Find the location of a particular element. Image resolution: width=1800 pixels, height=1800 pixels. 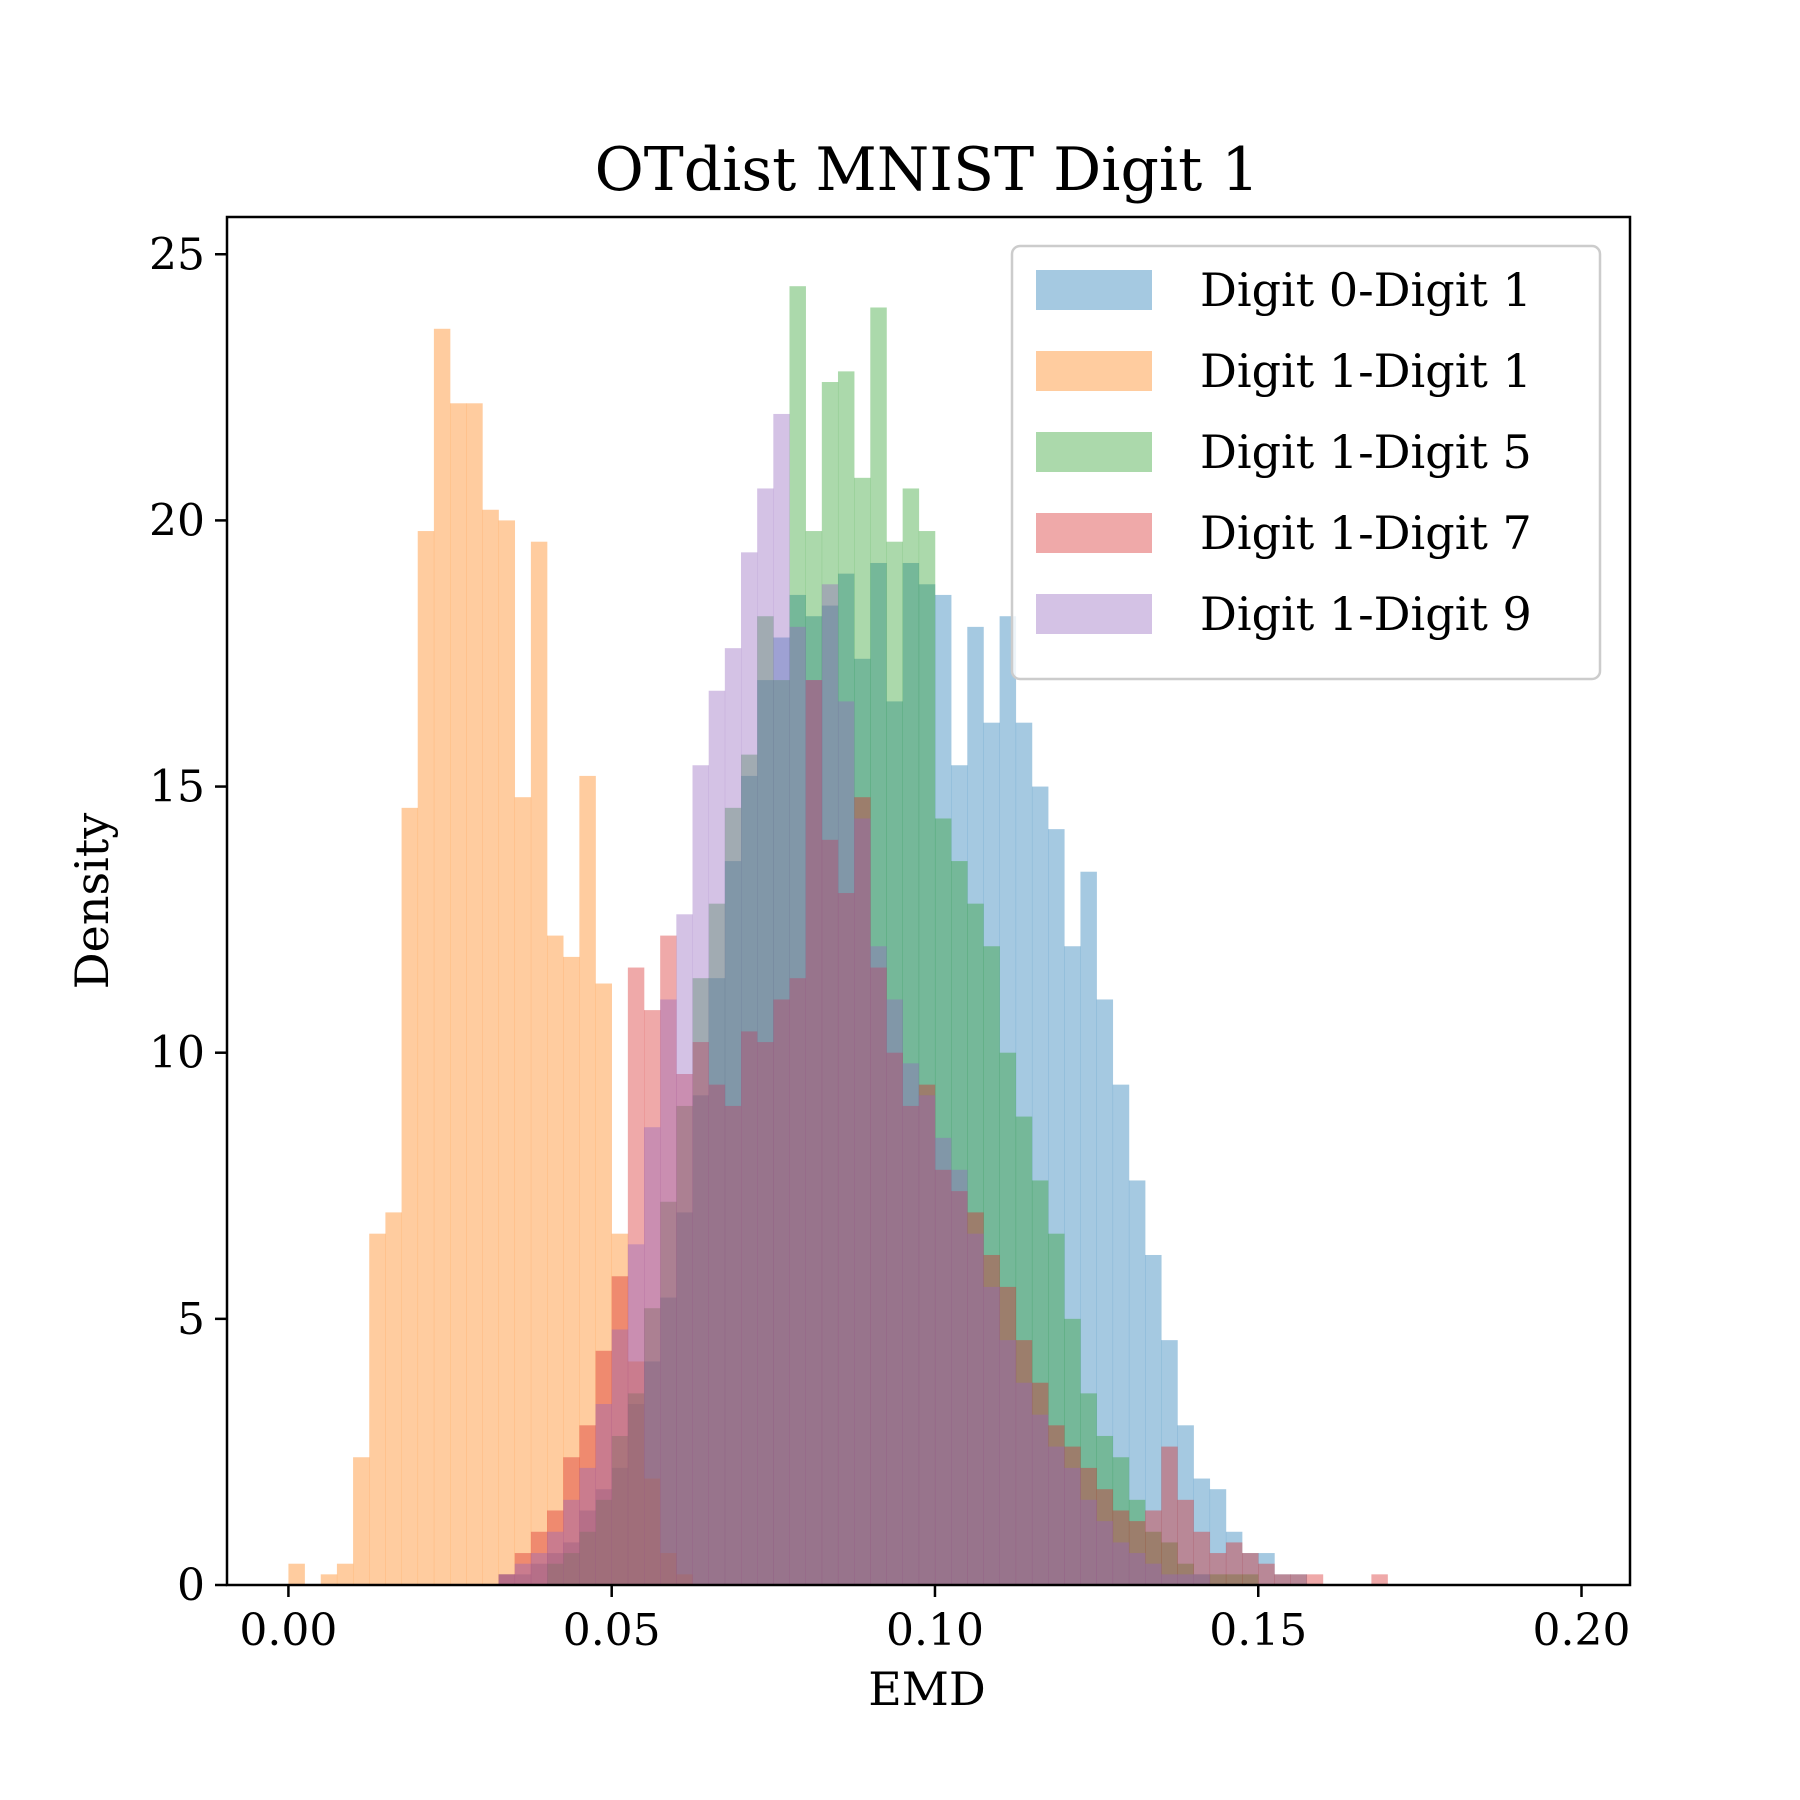

x-tick-label: 0.00 is located at coordinates (288, 1630).